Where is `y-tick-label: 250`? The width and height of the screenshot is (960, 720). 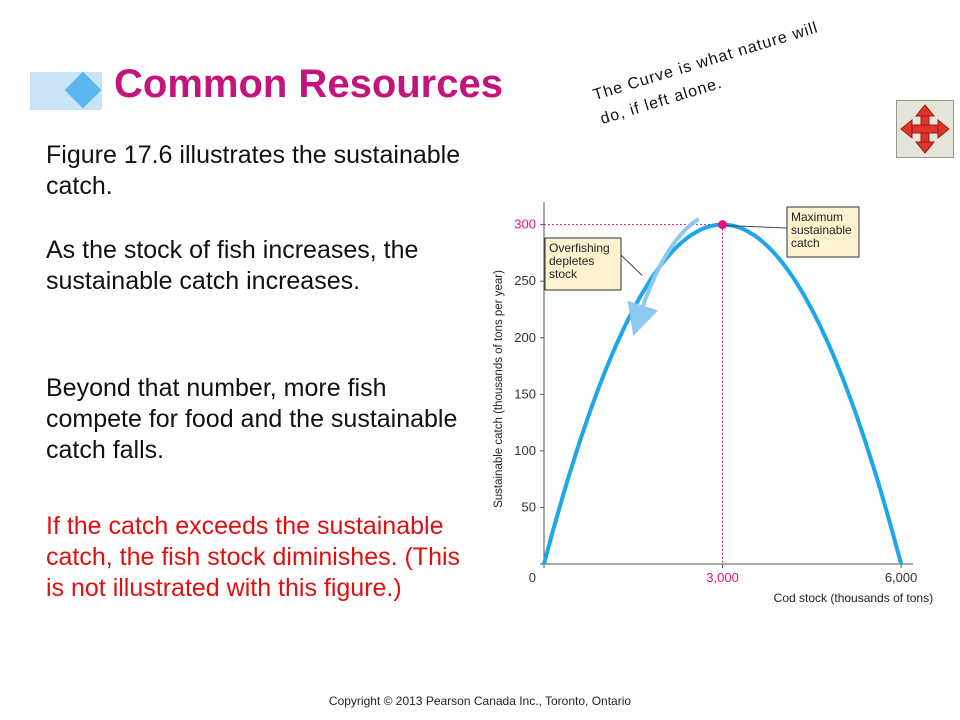
y-tick-label: 250 is located at coordinates (525, 280).